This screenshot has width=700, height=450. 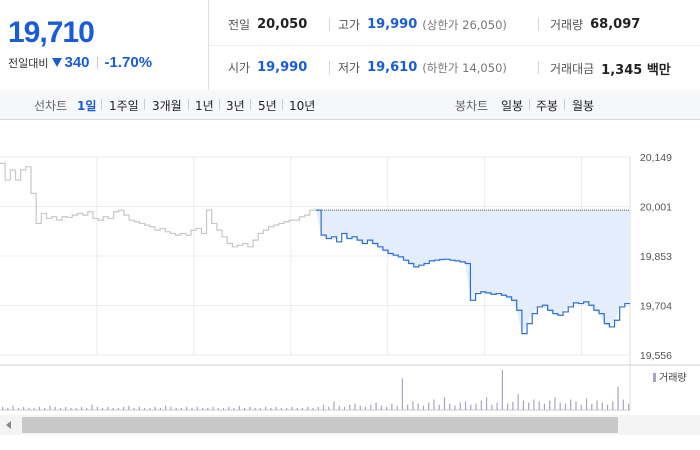 I want to click on open-stat: 시가 19,990, so click(x=267, y=67).